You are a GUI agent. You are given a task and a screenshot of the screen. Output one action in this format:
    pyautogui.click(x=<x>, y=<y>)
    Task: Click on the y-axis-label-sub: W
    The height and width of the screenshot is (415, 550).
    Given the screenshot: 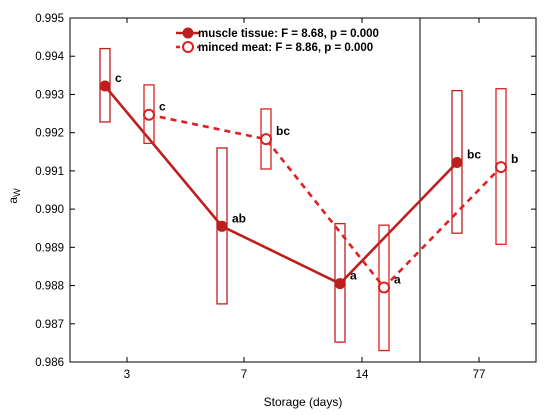 What is the action you would take?
    pyautogui.click(x=17, y=192)
    